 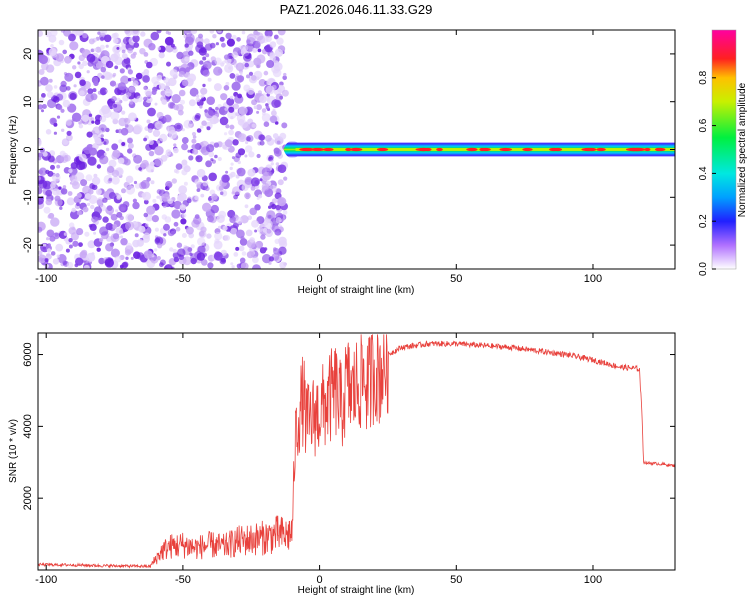 What do you see at coordinates (320, 279) in the screenshot?
I see `spectrogram-x-tick-label: 0` at bounding box center [320, 279].